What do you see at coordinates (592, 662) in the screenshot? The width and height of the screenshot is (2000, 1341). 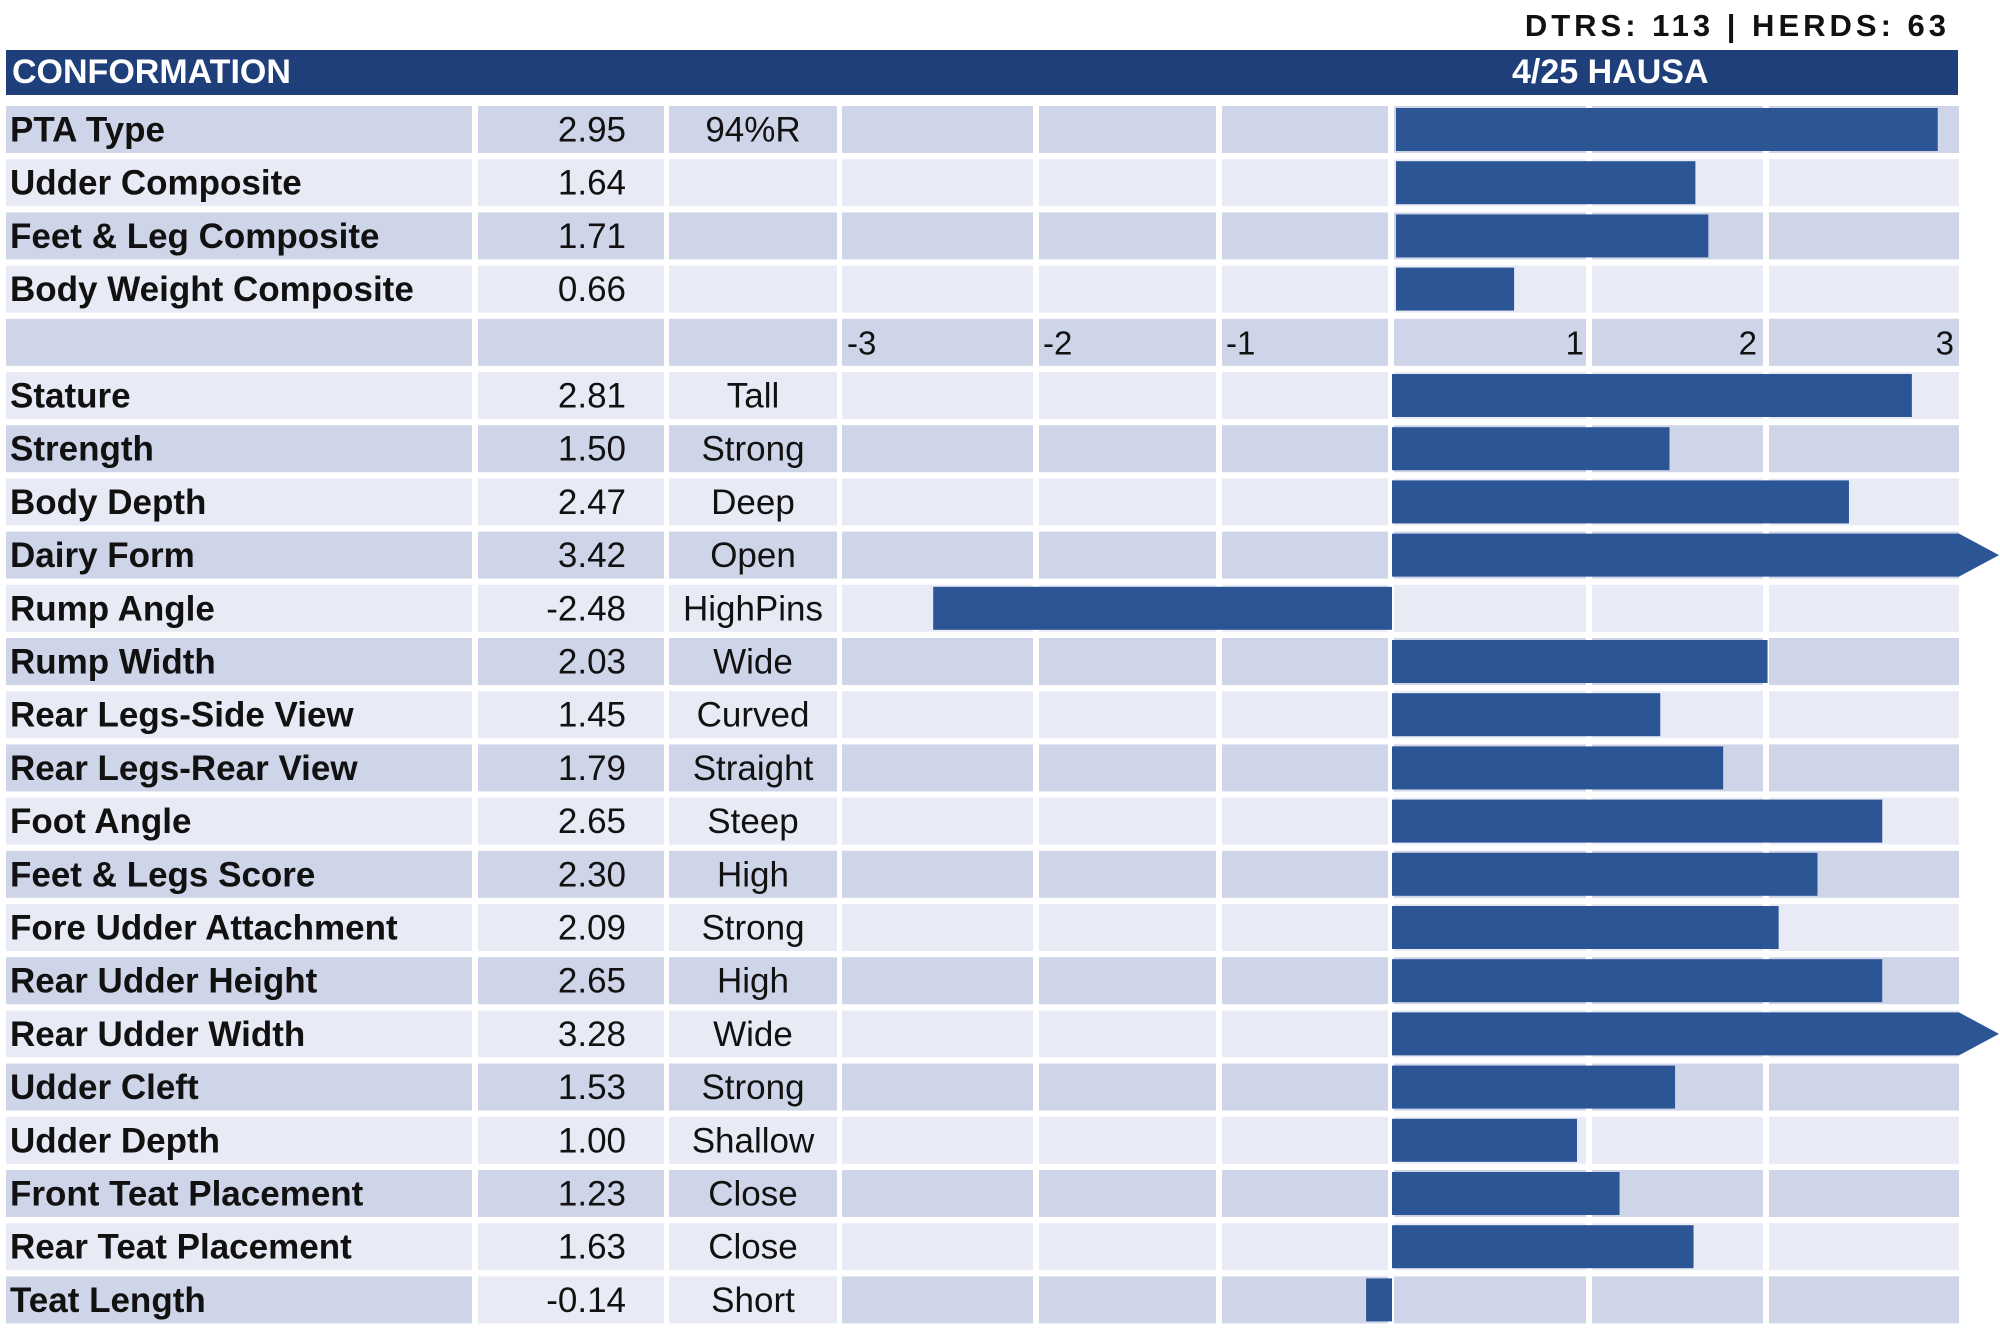 I see `pta-value: 2.03` at bounding box center [592, 662].